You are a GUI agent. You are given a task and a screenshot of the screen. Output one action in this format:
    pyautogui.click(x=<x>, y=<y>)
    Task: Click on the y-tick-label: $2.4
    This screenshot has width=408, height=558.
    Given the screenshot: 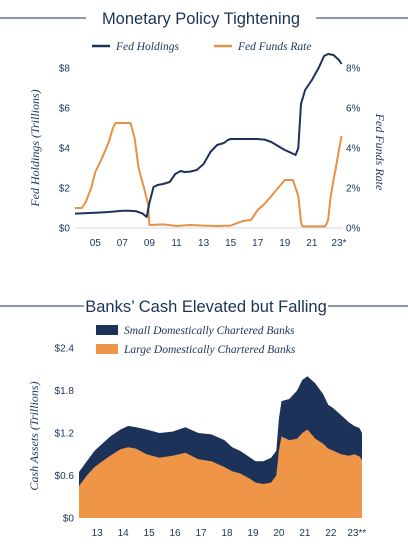 What is the action you would take?
    pyautogui.click(x=65, y=349)
    